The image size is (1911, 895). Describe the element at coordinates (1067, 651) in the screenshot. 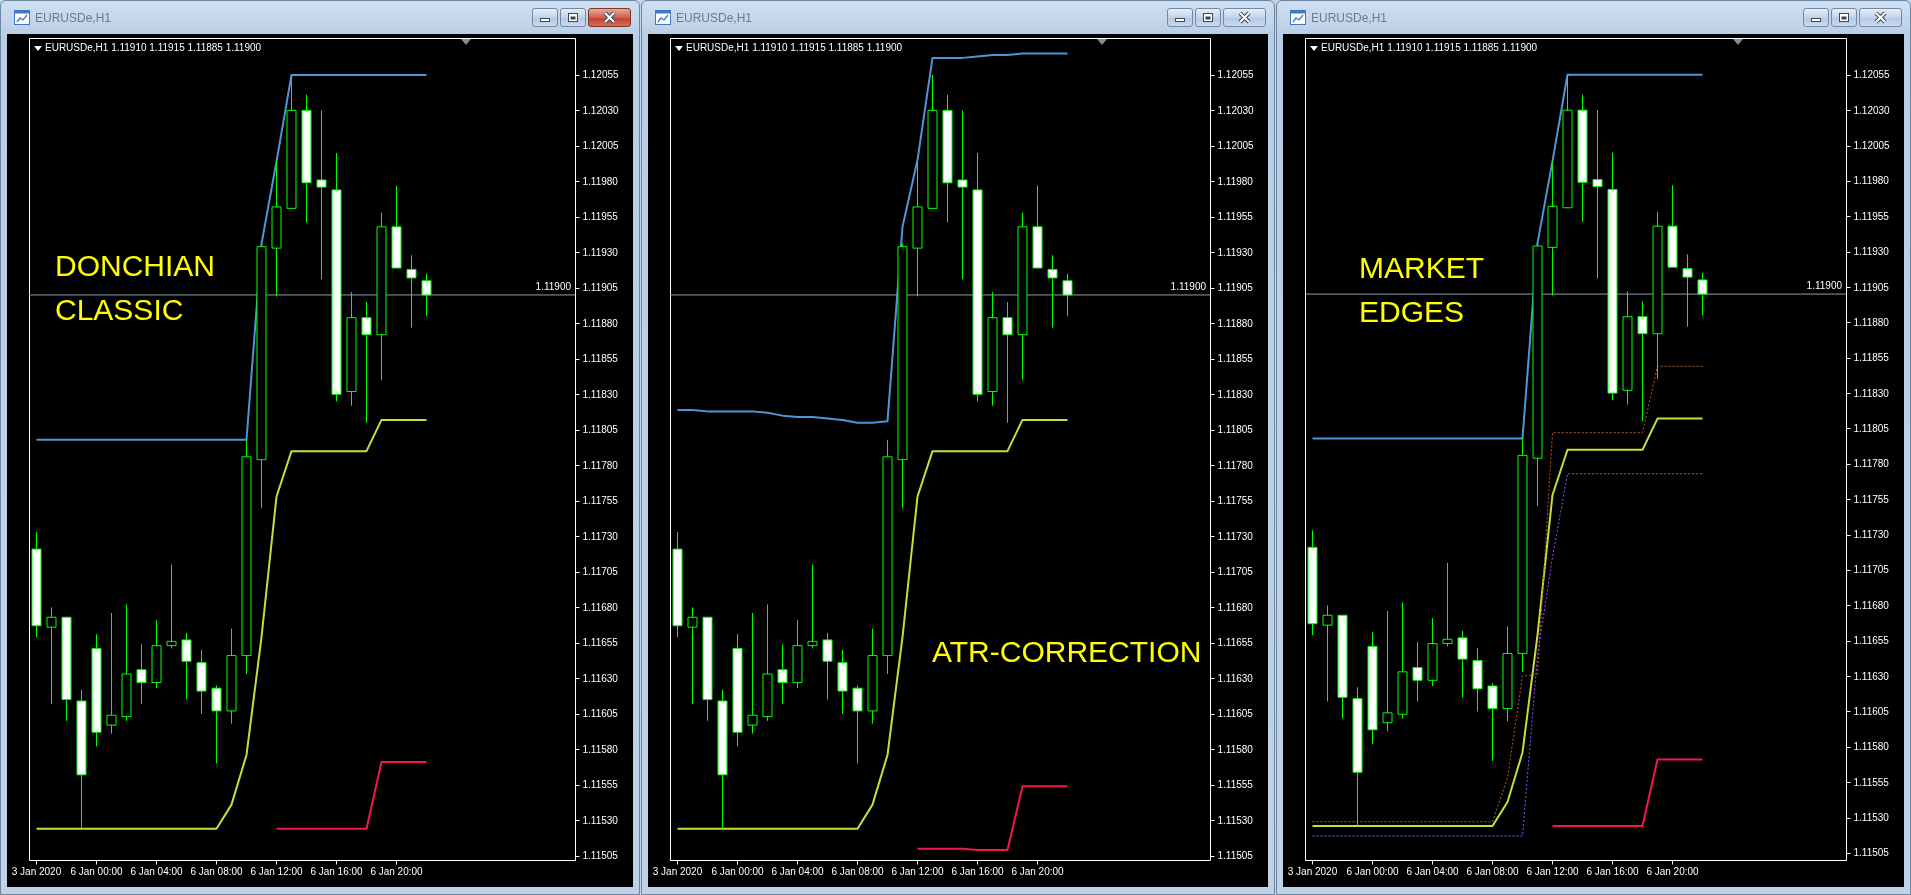

I see `annotation: ATR-CORRECTION` at that location.